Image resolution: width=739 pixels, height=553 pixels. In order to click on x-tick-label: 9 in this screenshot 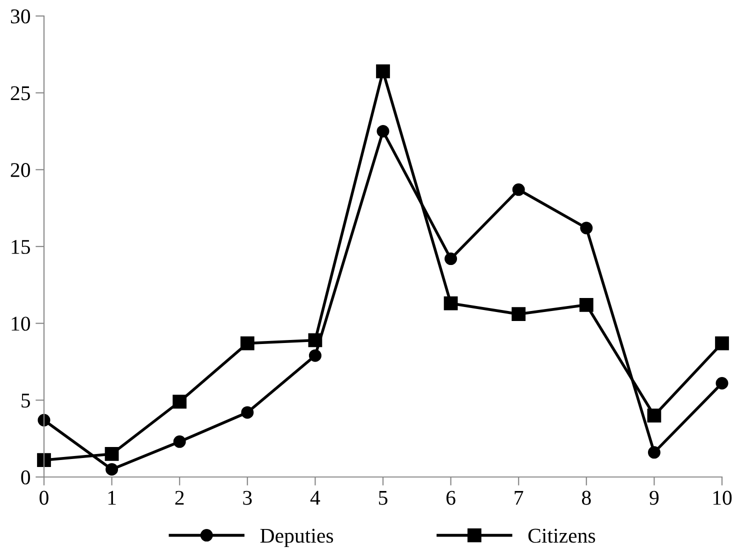, I will do `click(654, 497)`.